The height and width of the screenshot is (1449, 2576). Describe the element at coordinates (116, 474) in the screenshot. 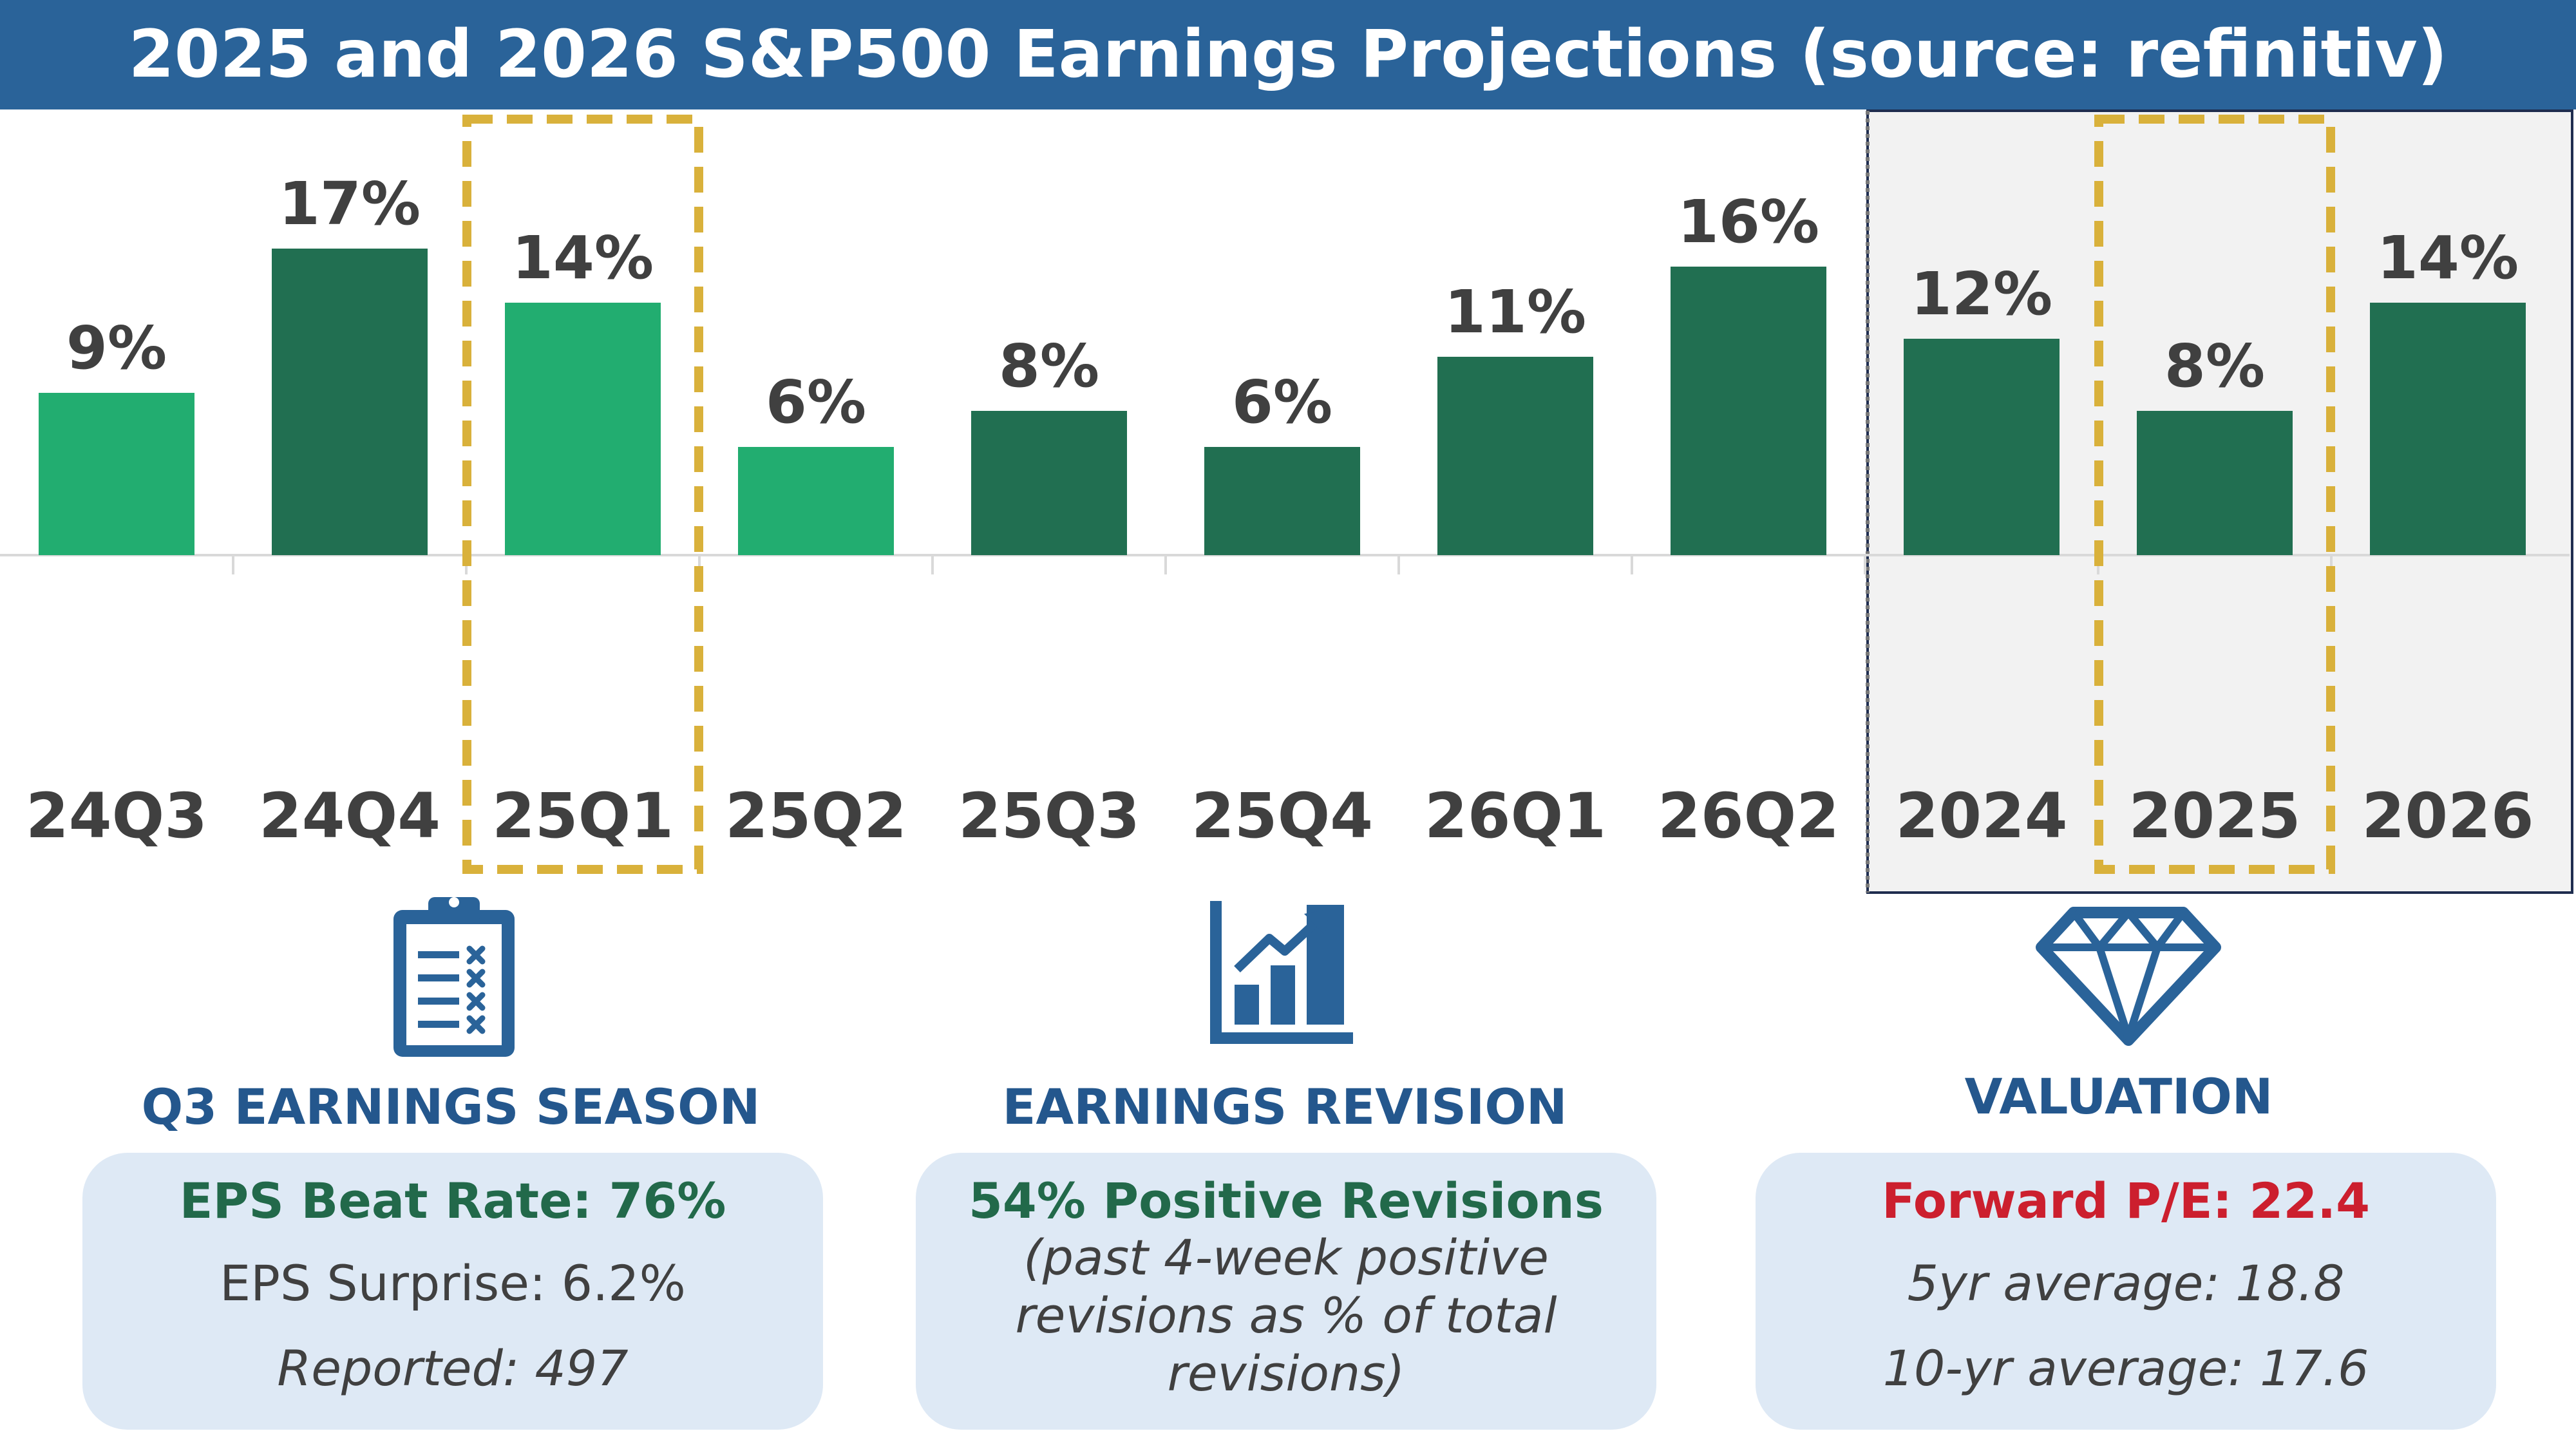

I see `bar-24q3` at that location.